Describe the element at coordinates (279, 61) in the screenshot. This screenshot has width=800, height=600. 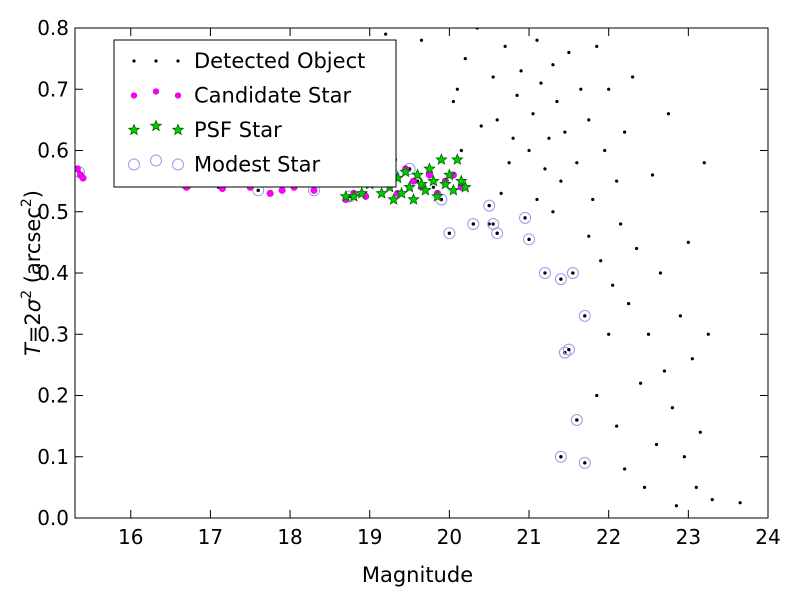
I see `legend-label: Detected Object` at that location.